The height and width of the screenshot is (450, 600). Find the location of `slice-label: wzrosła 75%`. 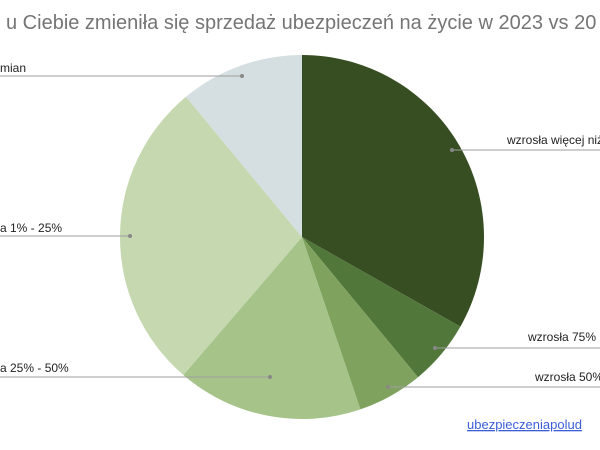

slice-label: wzrosła 75% is located at coordinates (561, 337).